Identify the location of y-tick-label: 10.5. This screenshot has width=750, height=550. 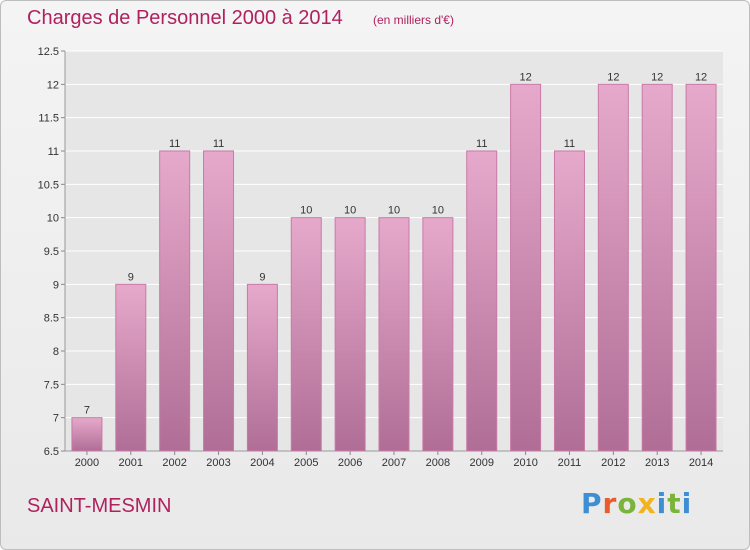
(48, 185).